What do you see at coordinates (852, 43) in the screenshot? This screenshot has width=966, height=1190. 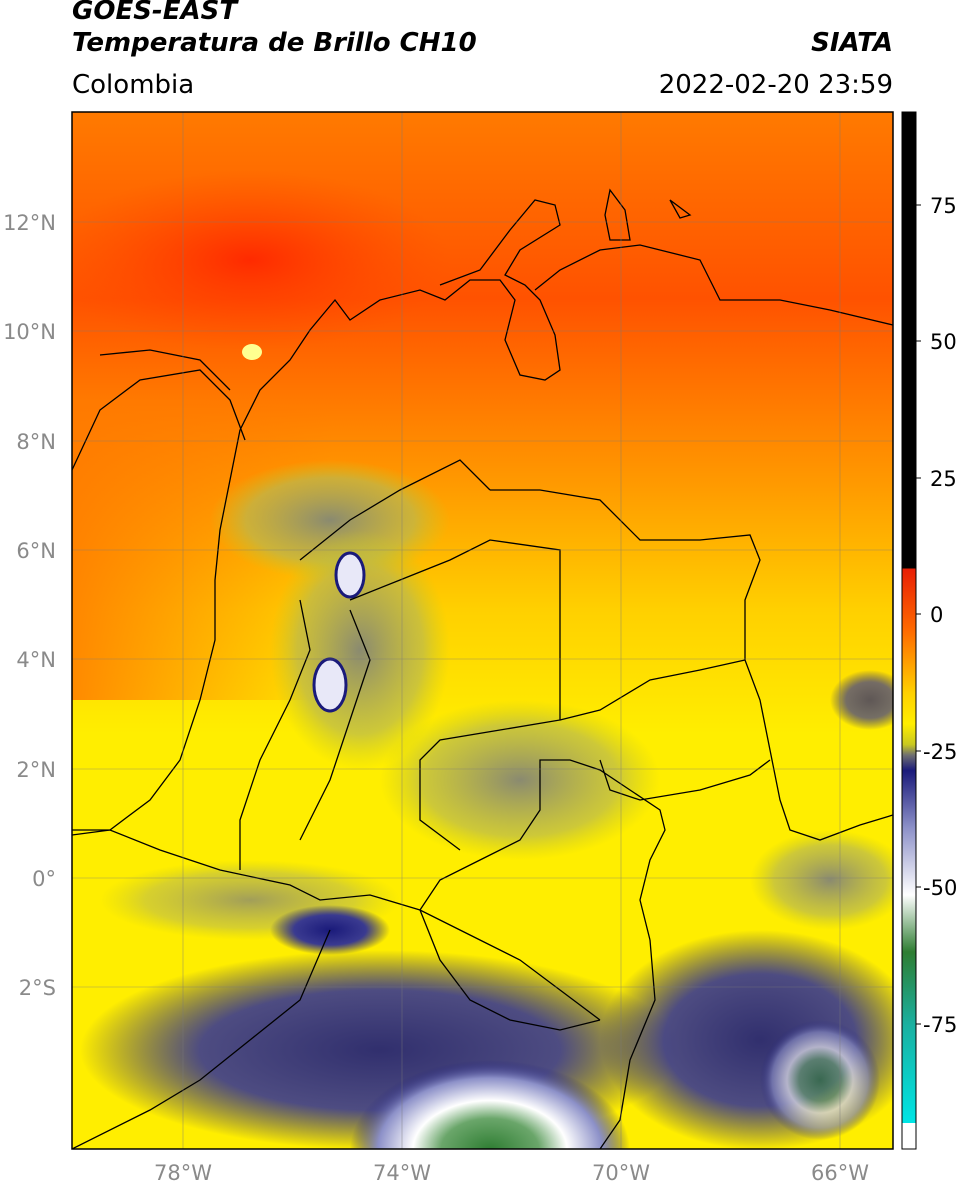 I see `brand-label: SIATA` at bounding box center [852, 43].